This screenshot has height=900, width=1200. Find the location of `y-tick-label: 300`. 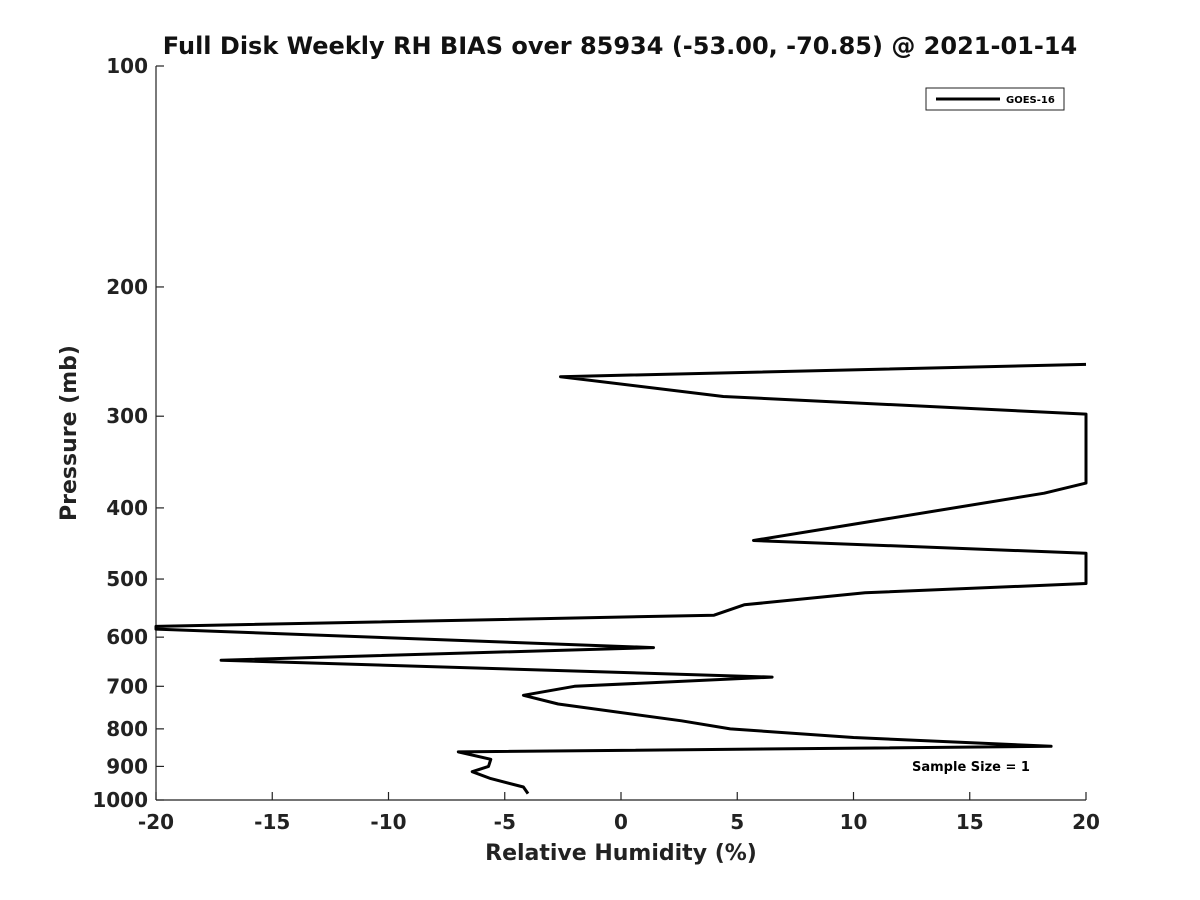

y-tick-label: 300 is located at coordinates (127, 416).